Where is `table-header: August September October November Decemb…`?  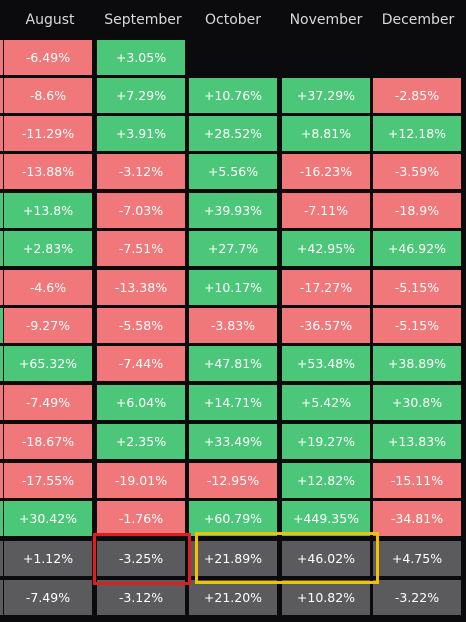 table-header: August September October November Decemb… is located at coordinates (233, 20).